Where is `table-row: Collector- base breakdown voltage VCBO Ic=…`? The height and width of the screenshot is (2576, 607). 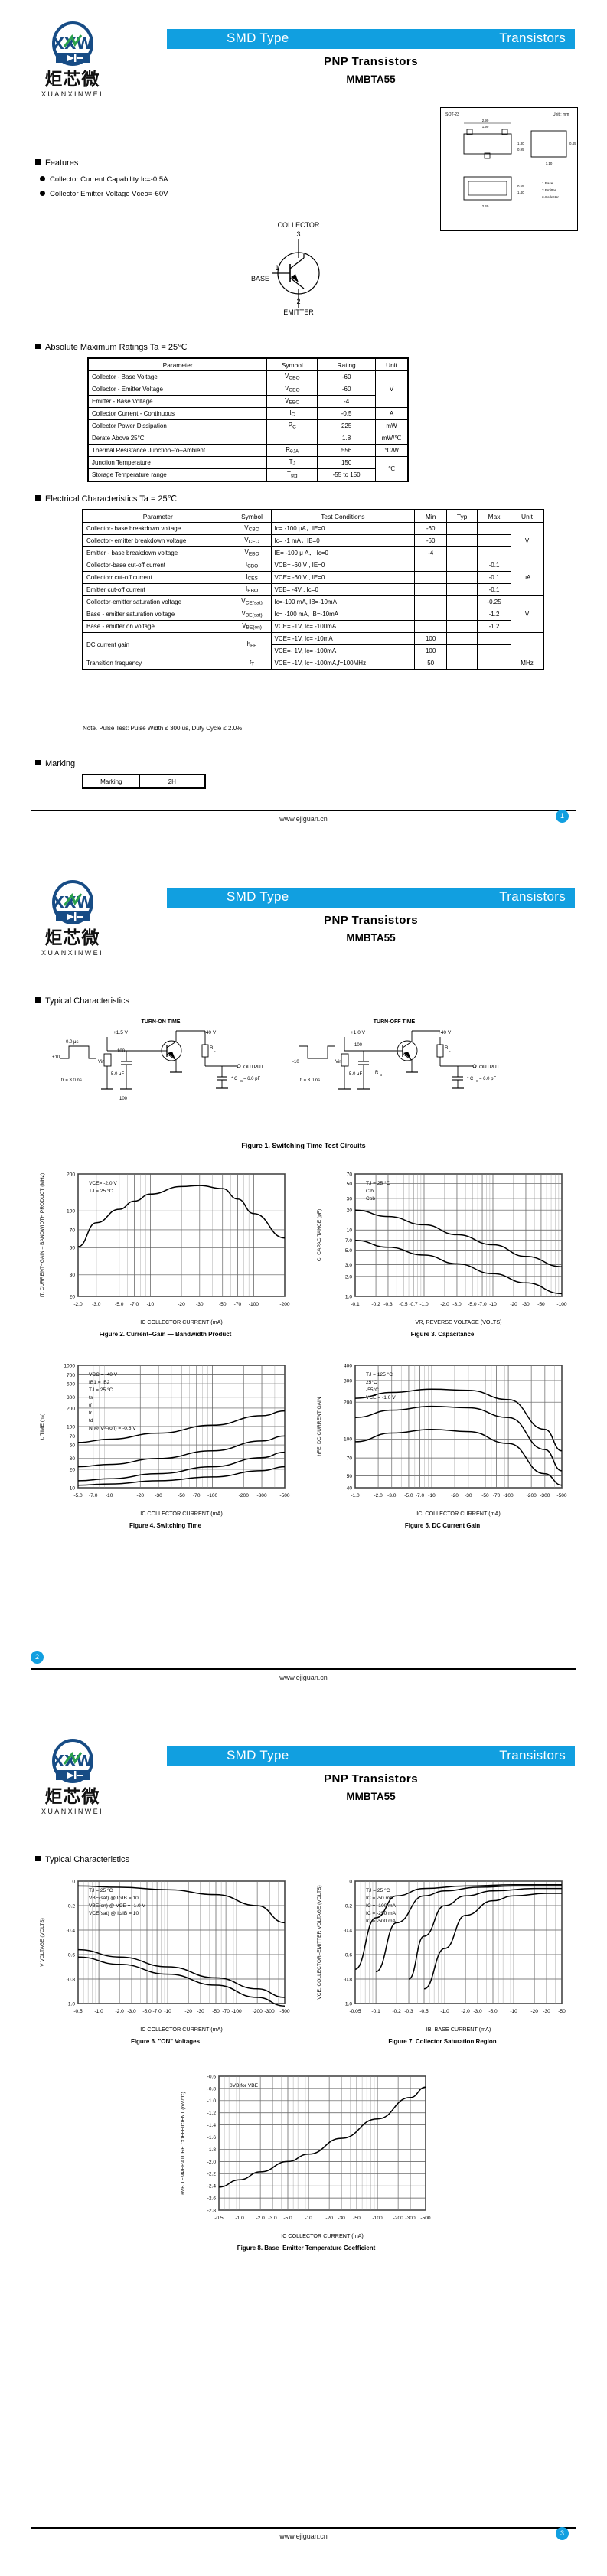
table-row: Collector- base breakdown voltage VCBO Ic=… is located at coordinates (313, 540).